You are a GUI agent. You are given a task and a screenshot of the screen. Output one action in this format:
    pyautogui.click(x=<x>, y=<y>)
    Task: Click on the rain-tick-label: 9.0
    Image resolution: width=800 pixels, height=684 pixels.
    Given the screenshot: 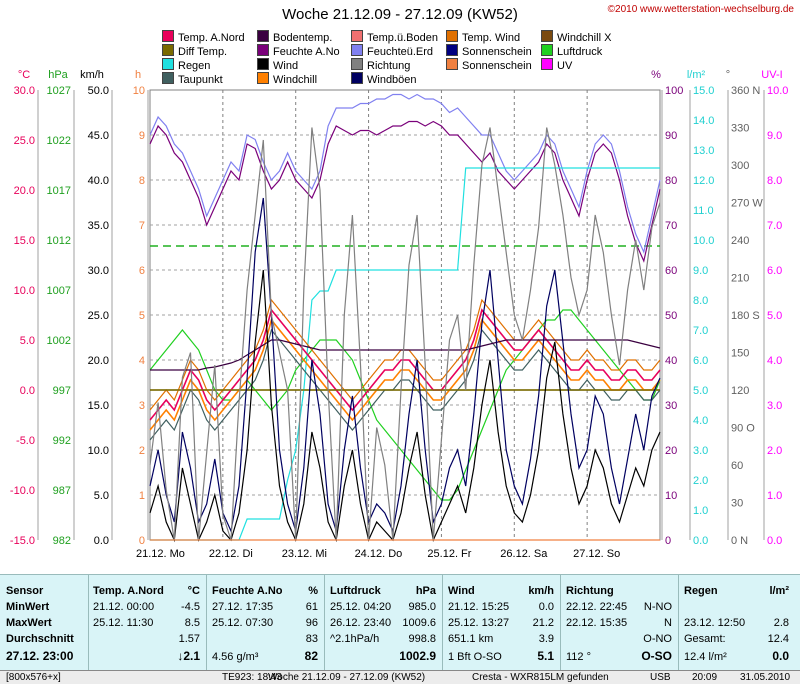 What is the action you would take?
    pyautogui.click(x=700, y=271)
    